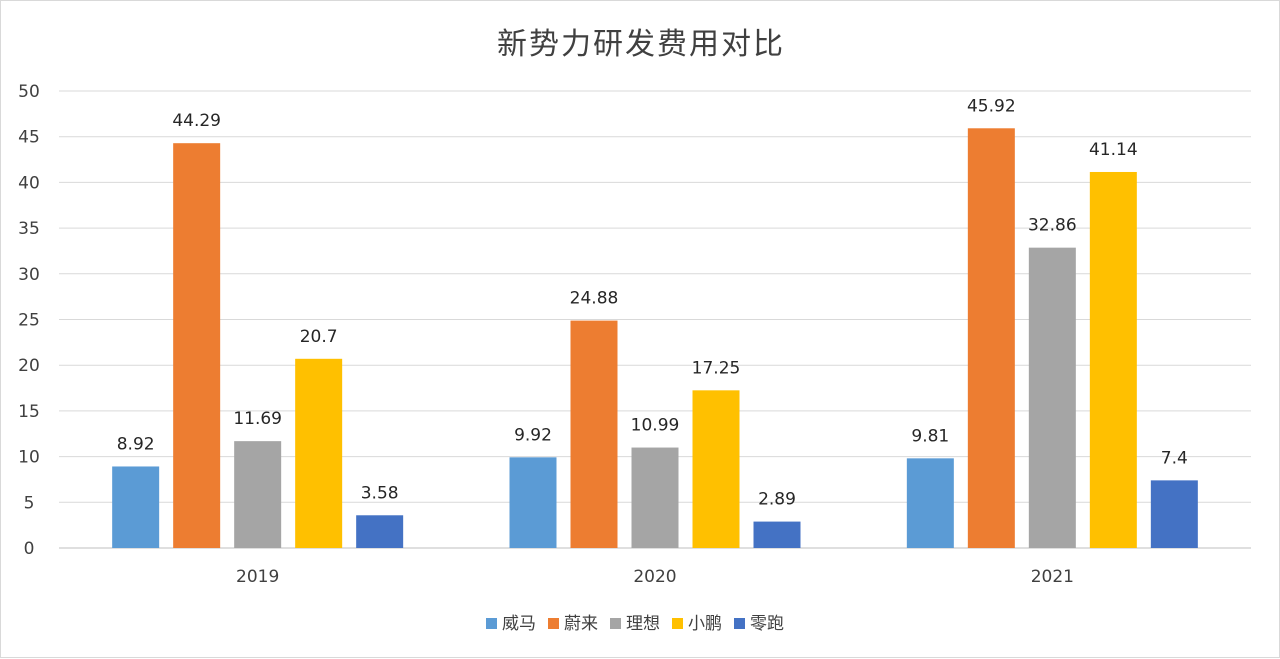 The height and width of the screenshot is (659, 1280). I want to click on y-tick-label: 0, so click(29, 549).